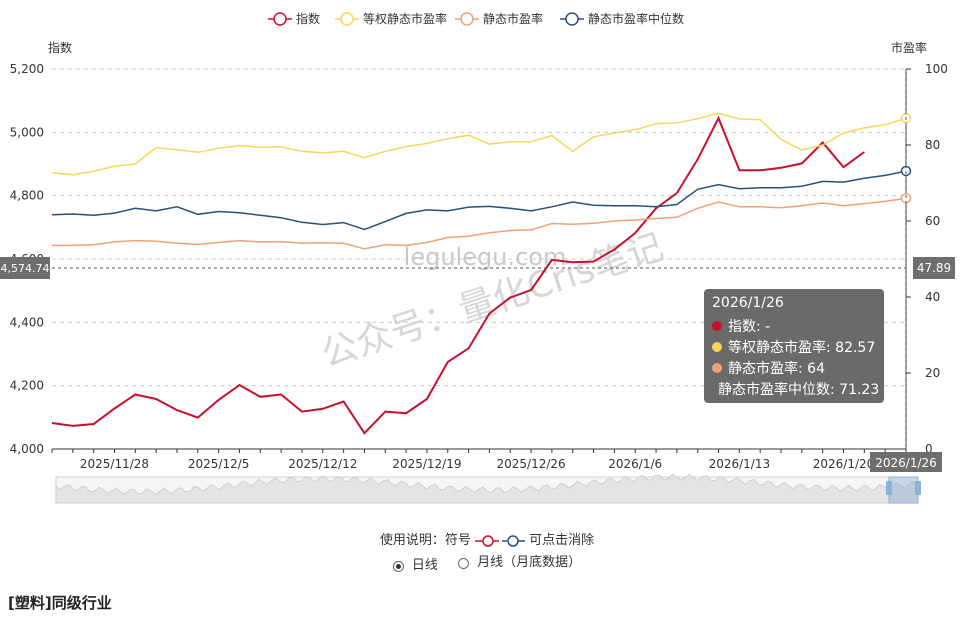  What do you see at coordinates (932, 297) in the screenshot?
I see `y-right-tick-label: 40` at bounding box center [932, 297].